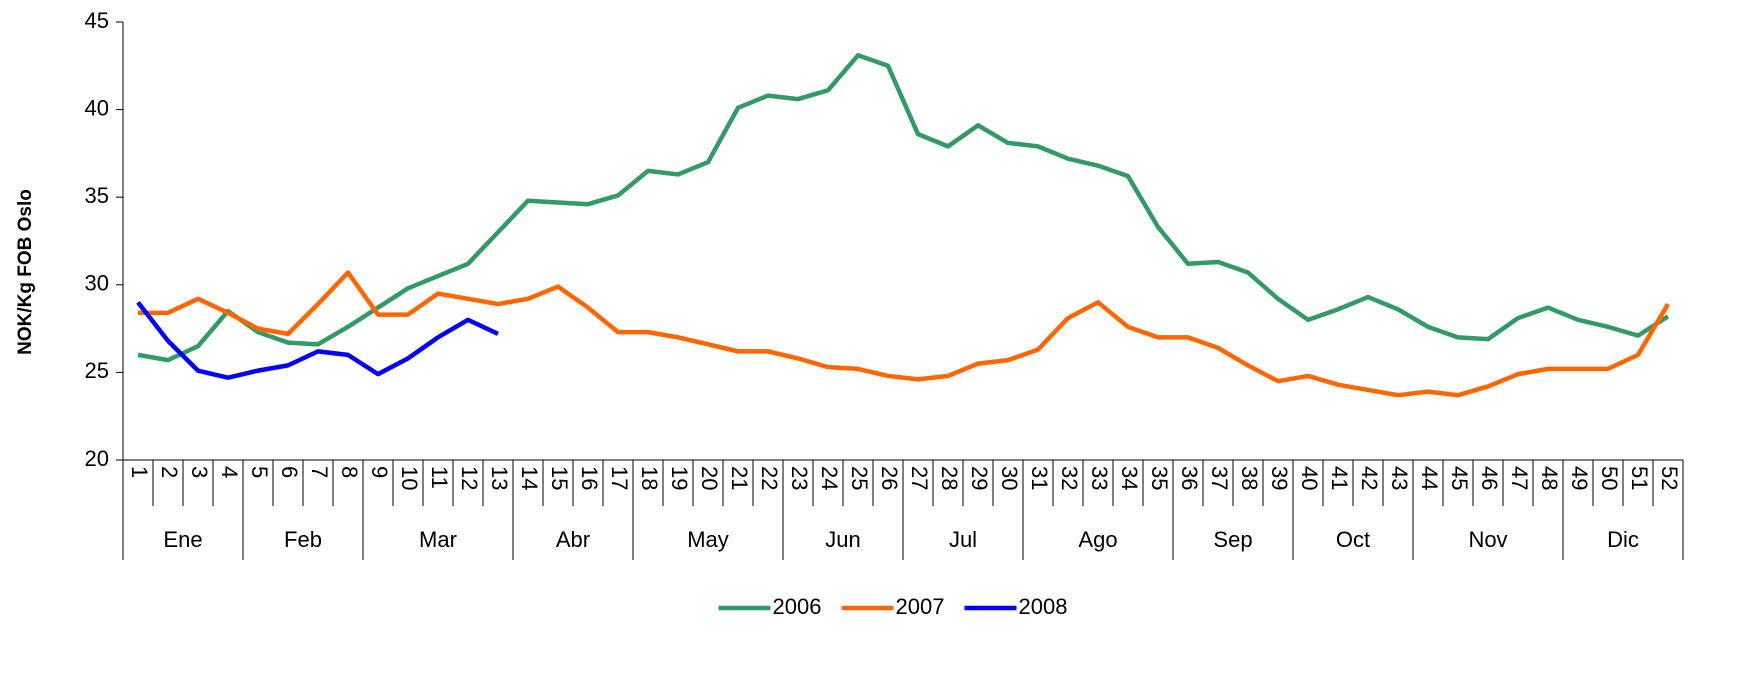 This screenshot has height=692, width=1752. Describe the element at coordinates (889, 478) in the screenshot. I see `x-tick-label: 26` at that location.